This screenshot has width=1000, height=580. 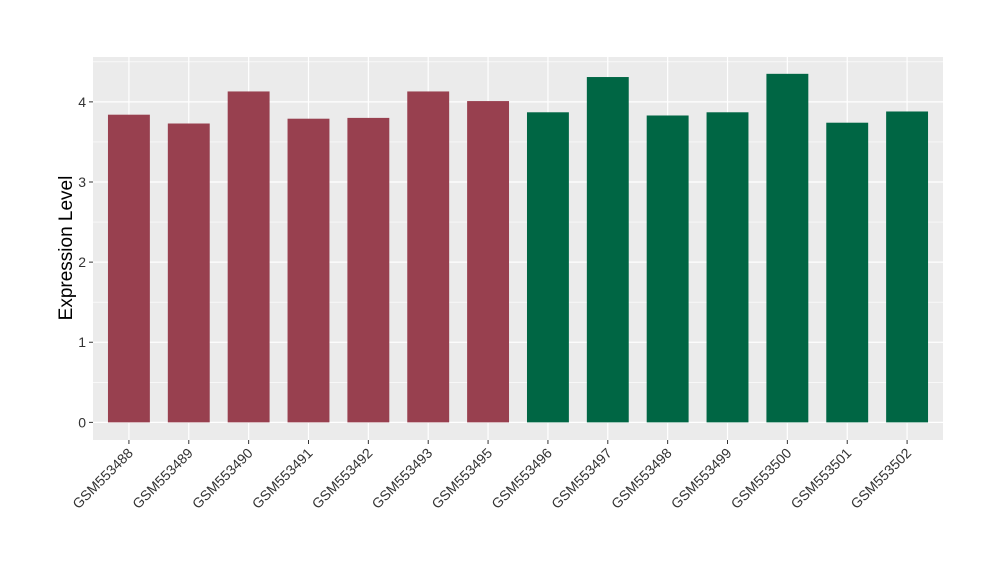 I want to click on x-tick-label: GSM553499, so click(x=701, y=478).